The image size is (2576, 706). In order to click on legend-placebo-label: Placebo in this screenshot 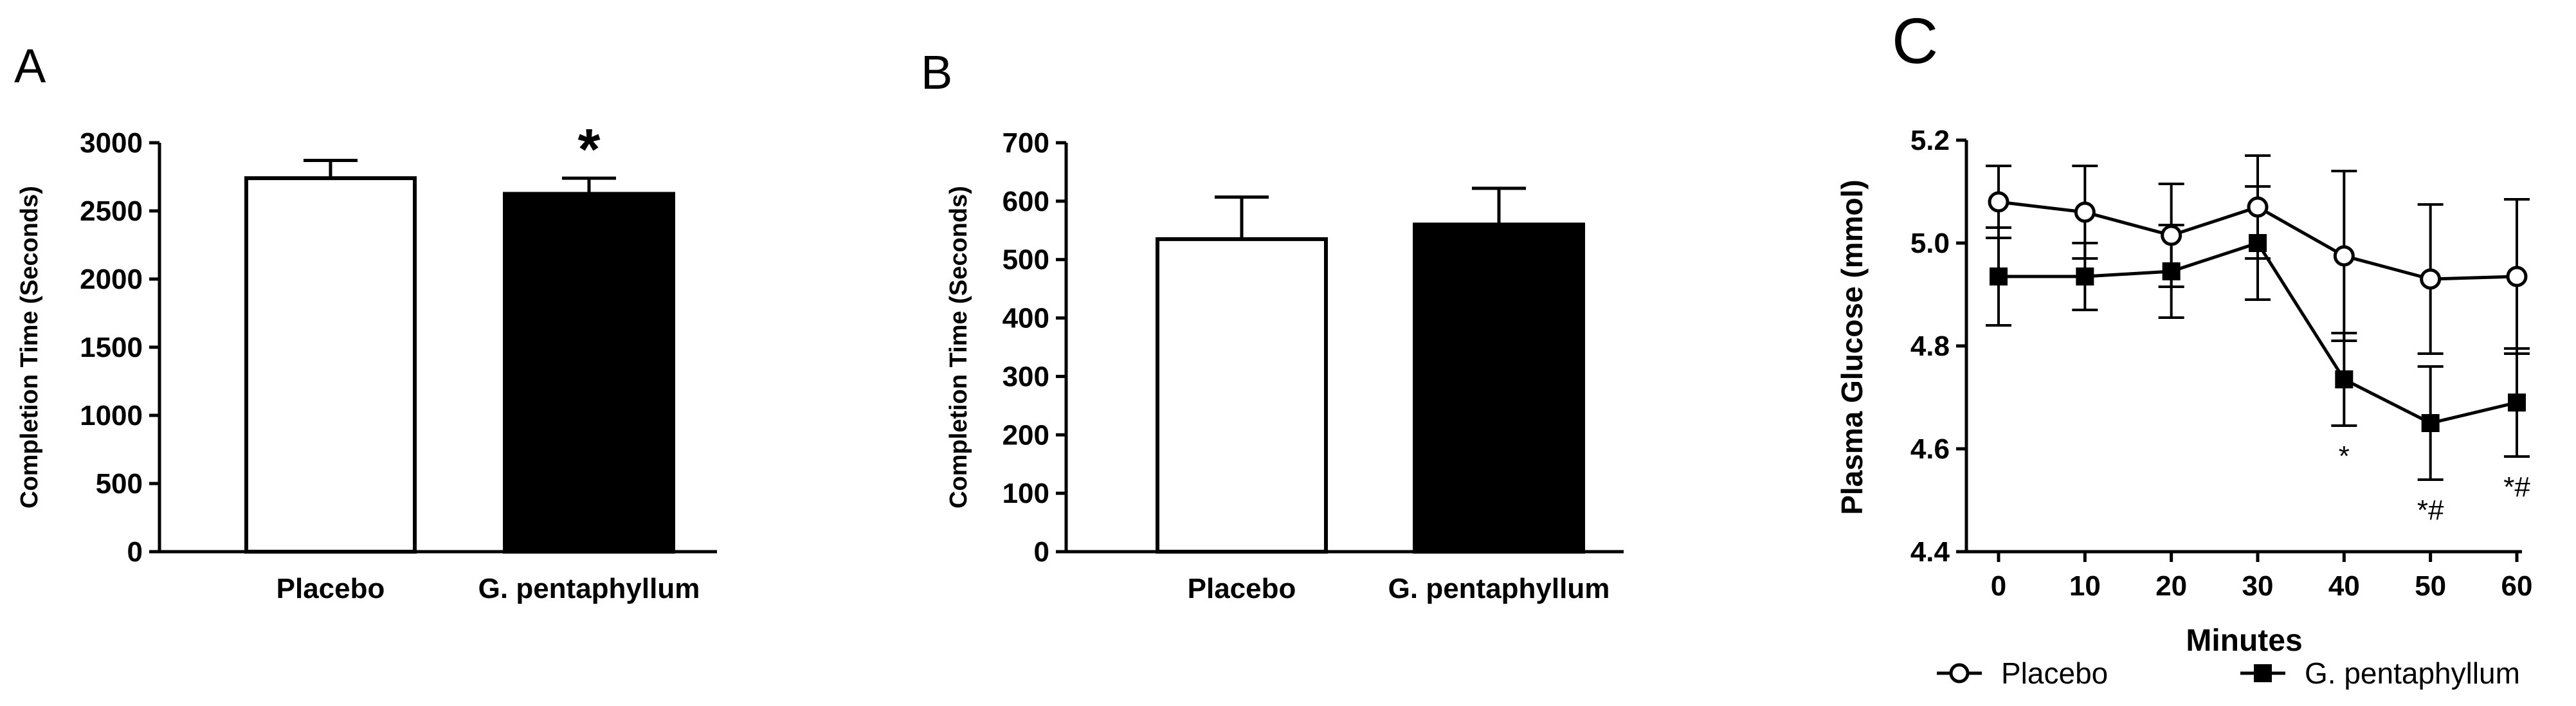, I will do `click(2054, 673)`.